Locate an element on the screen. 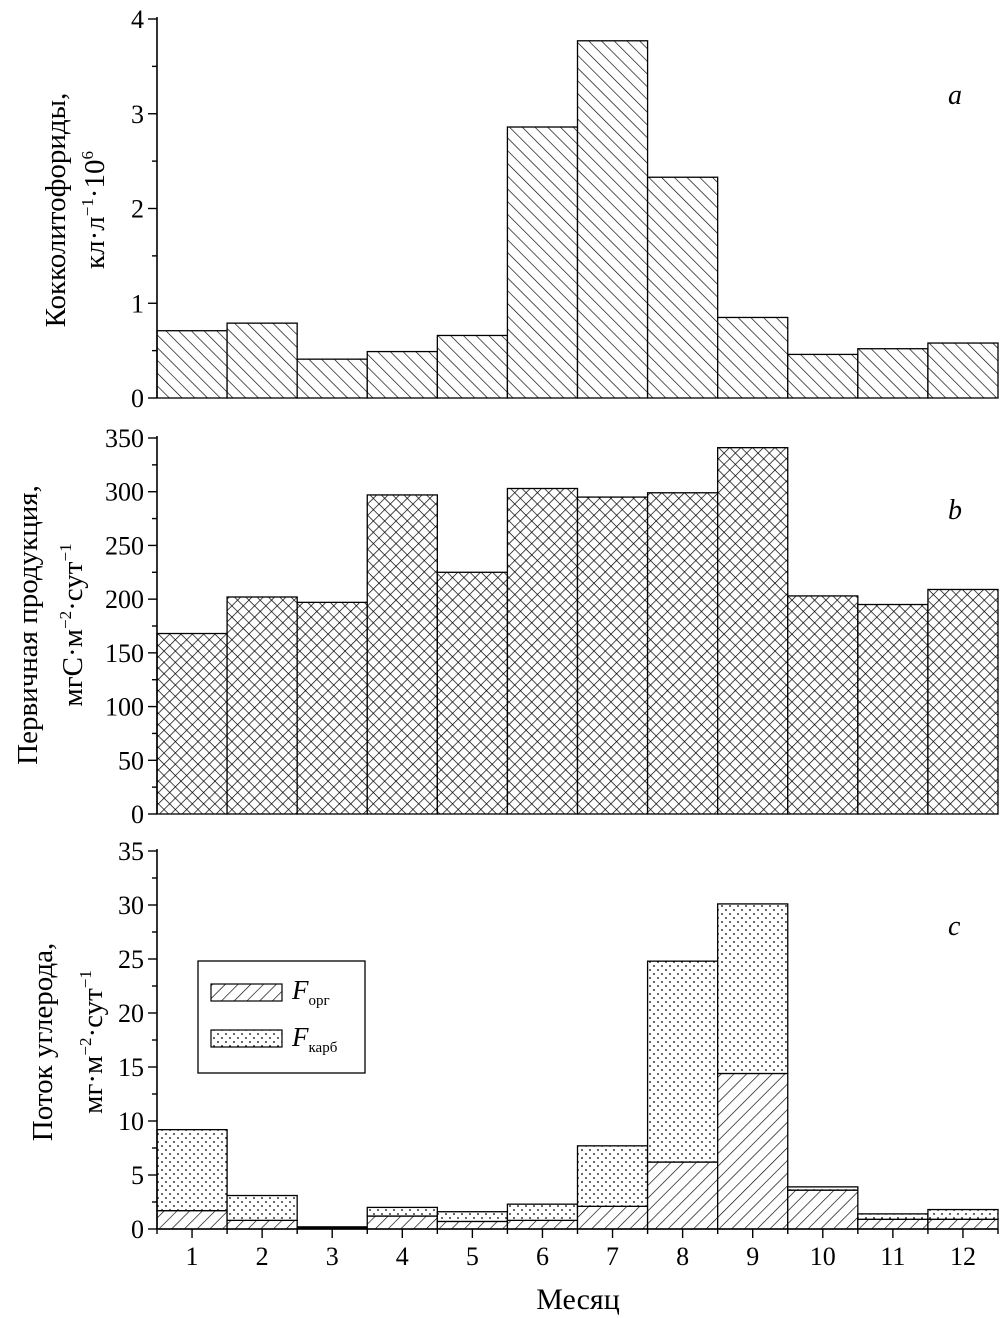  panel-a-ytick-label: 1 is located at coordinates (137, 303).